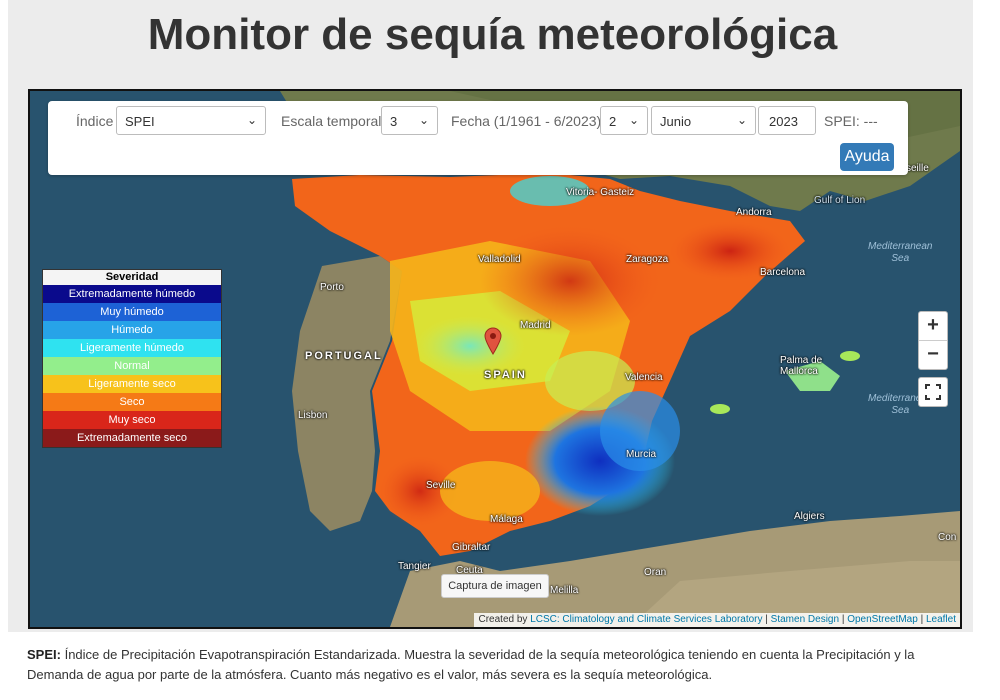 The height and width of the screenshot is (700, 1000). Describe the element at coordinates (933, 354) in the screenshot. I see `zoom-out-button: −` at that location.